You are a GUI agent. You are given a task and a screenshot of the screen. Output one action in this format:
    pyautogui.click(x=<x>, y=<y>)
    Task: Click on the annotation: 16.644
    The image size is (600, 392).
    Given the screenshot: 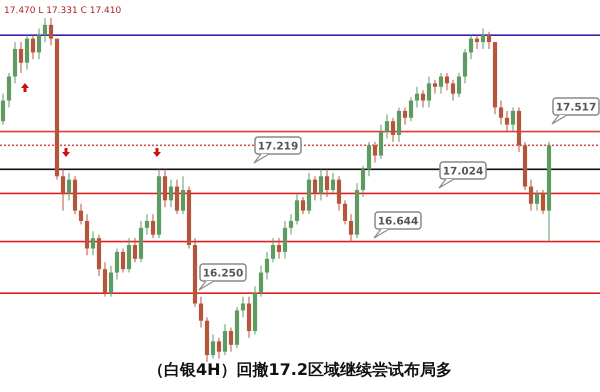 What is the action you would take?
    pyautogui.click(x=398, y=222)
    